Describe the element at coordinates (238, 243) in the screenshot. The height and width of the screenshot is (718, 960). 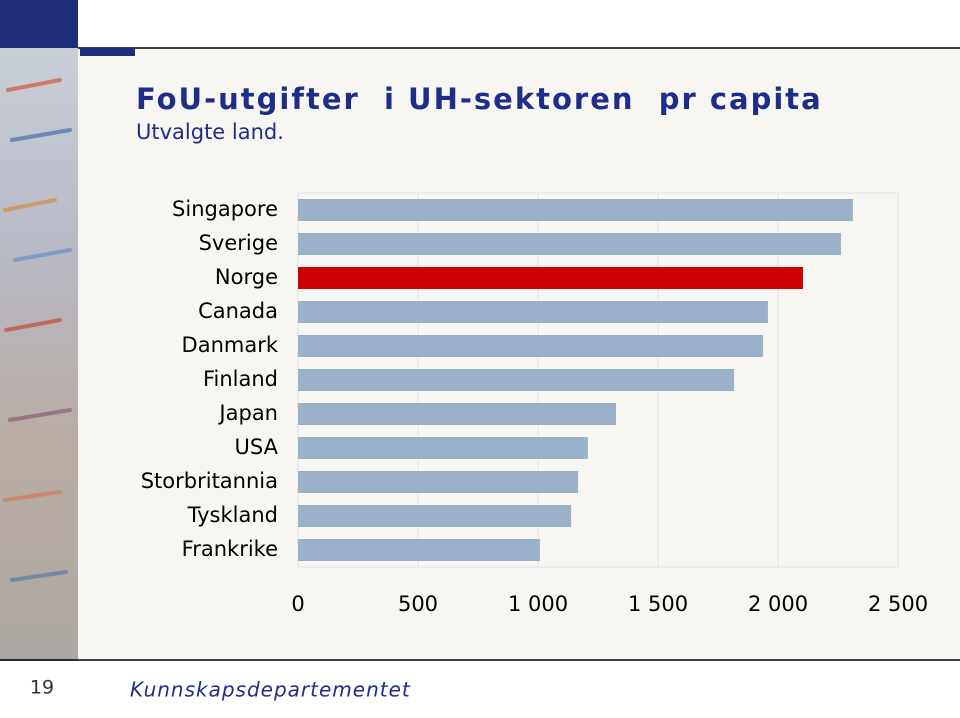
I see `y-tick-label: Sverige` at that location.